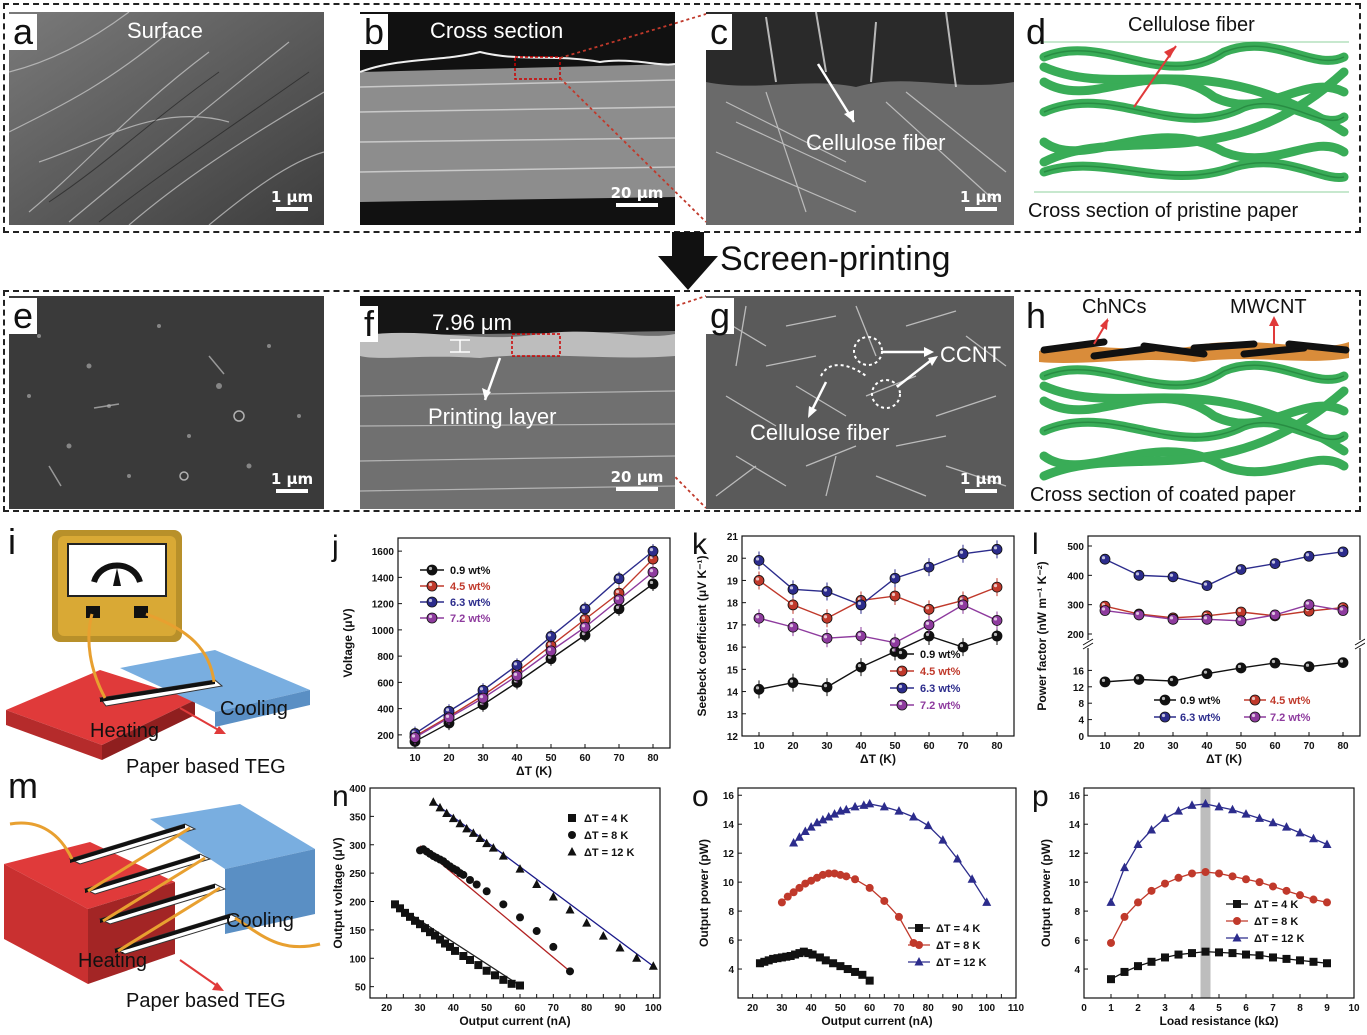  Describe the element at coordinates (1075, 796) in the screenshot. I see `chart-p-ytick-label: 16` at that location.